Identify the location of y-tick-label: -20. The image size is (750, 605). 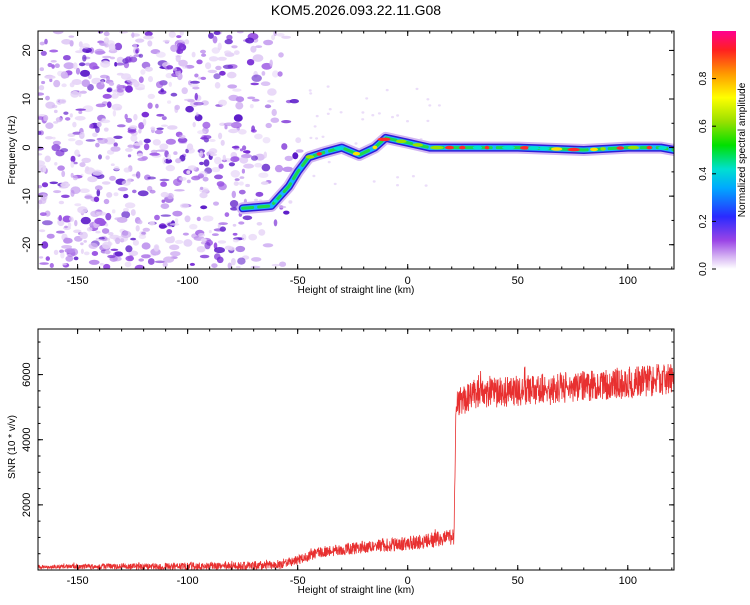
(27, 245).